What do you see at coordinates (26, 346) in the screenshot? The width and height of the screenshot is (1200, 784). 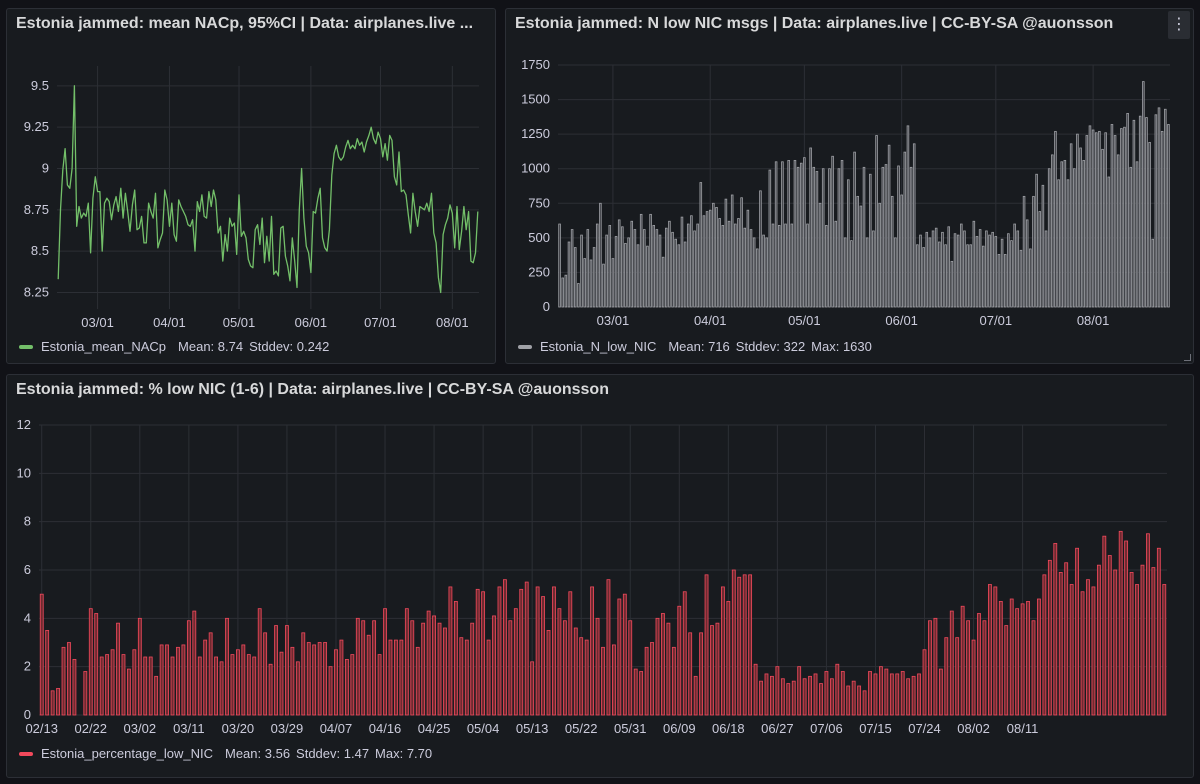 I see `legend-swatch-green` at bounding box center [26, 346].